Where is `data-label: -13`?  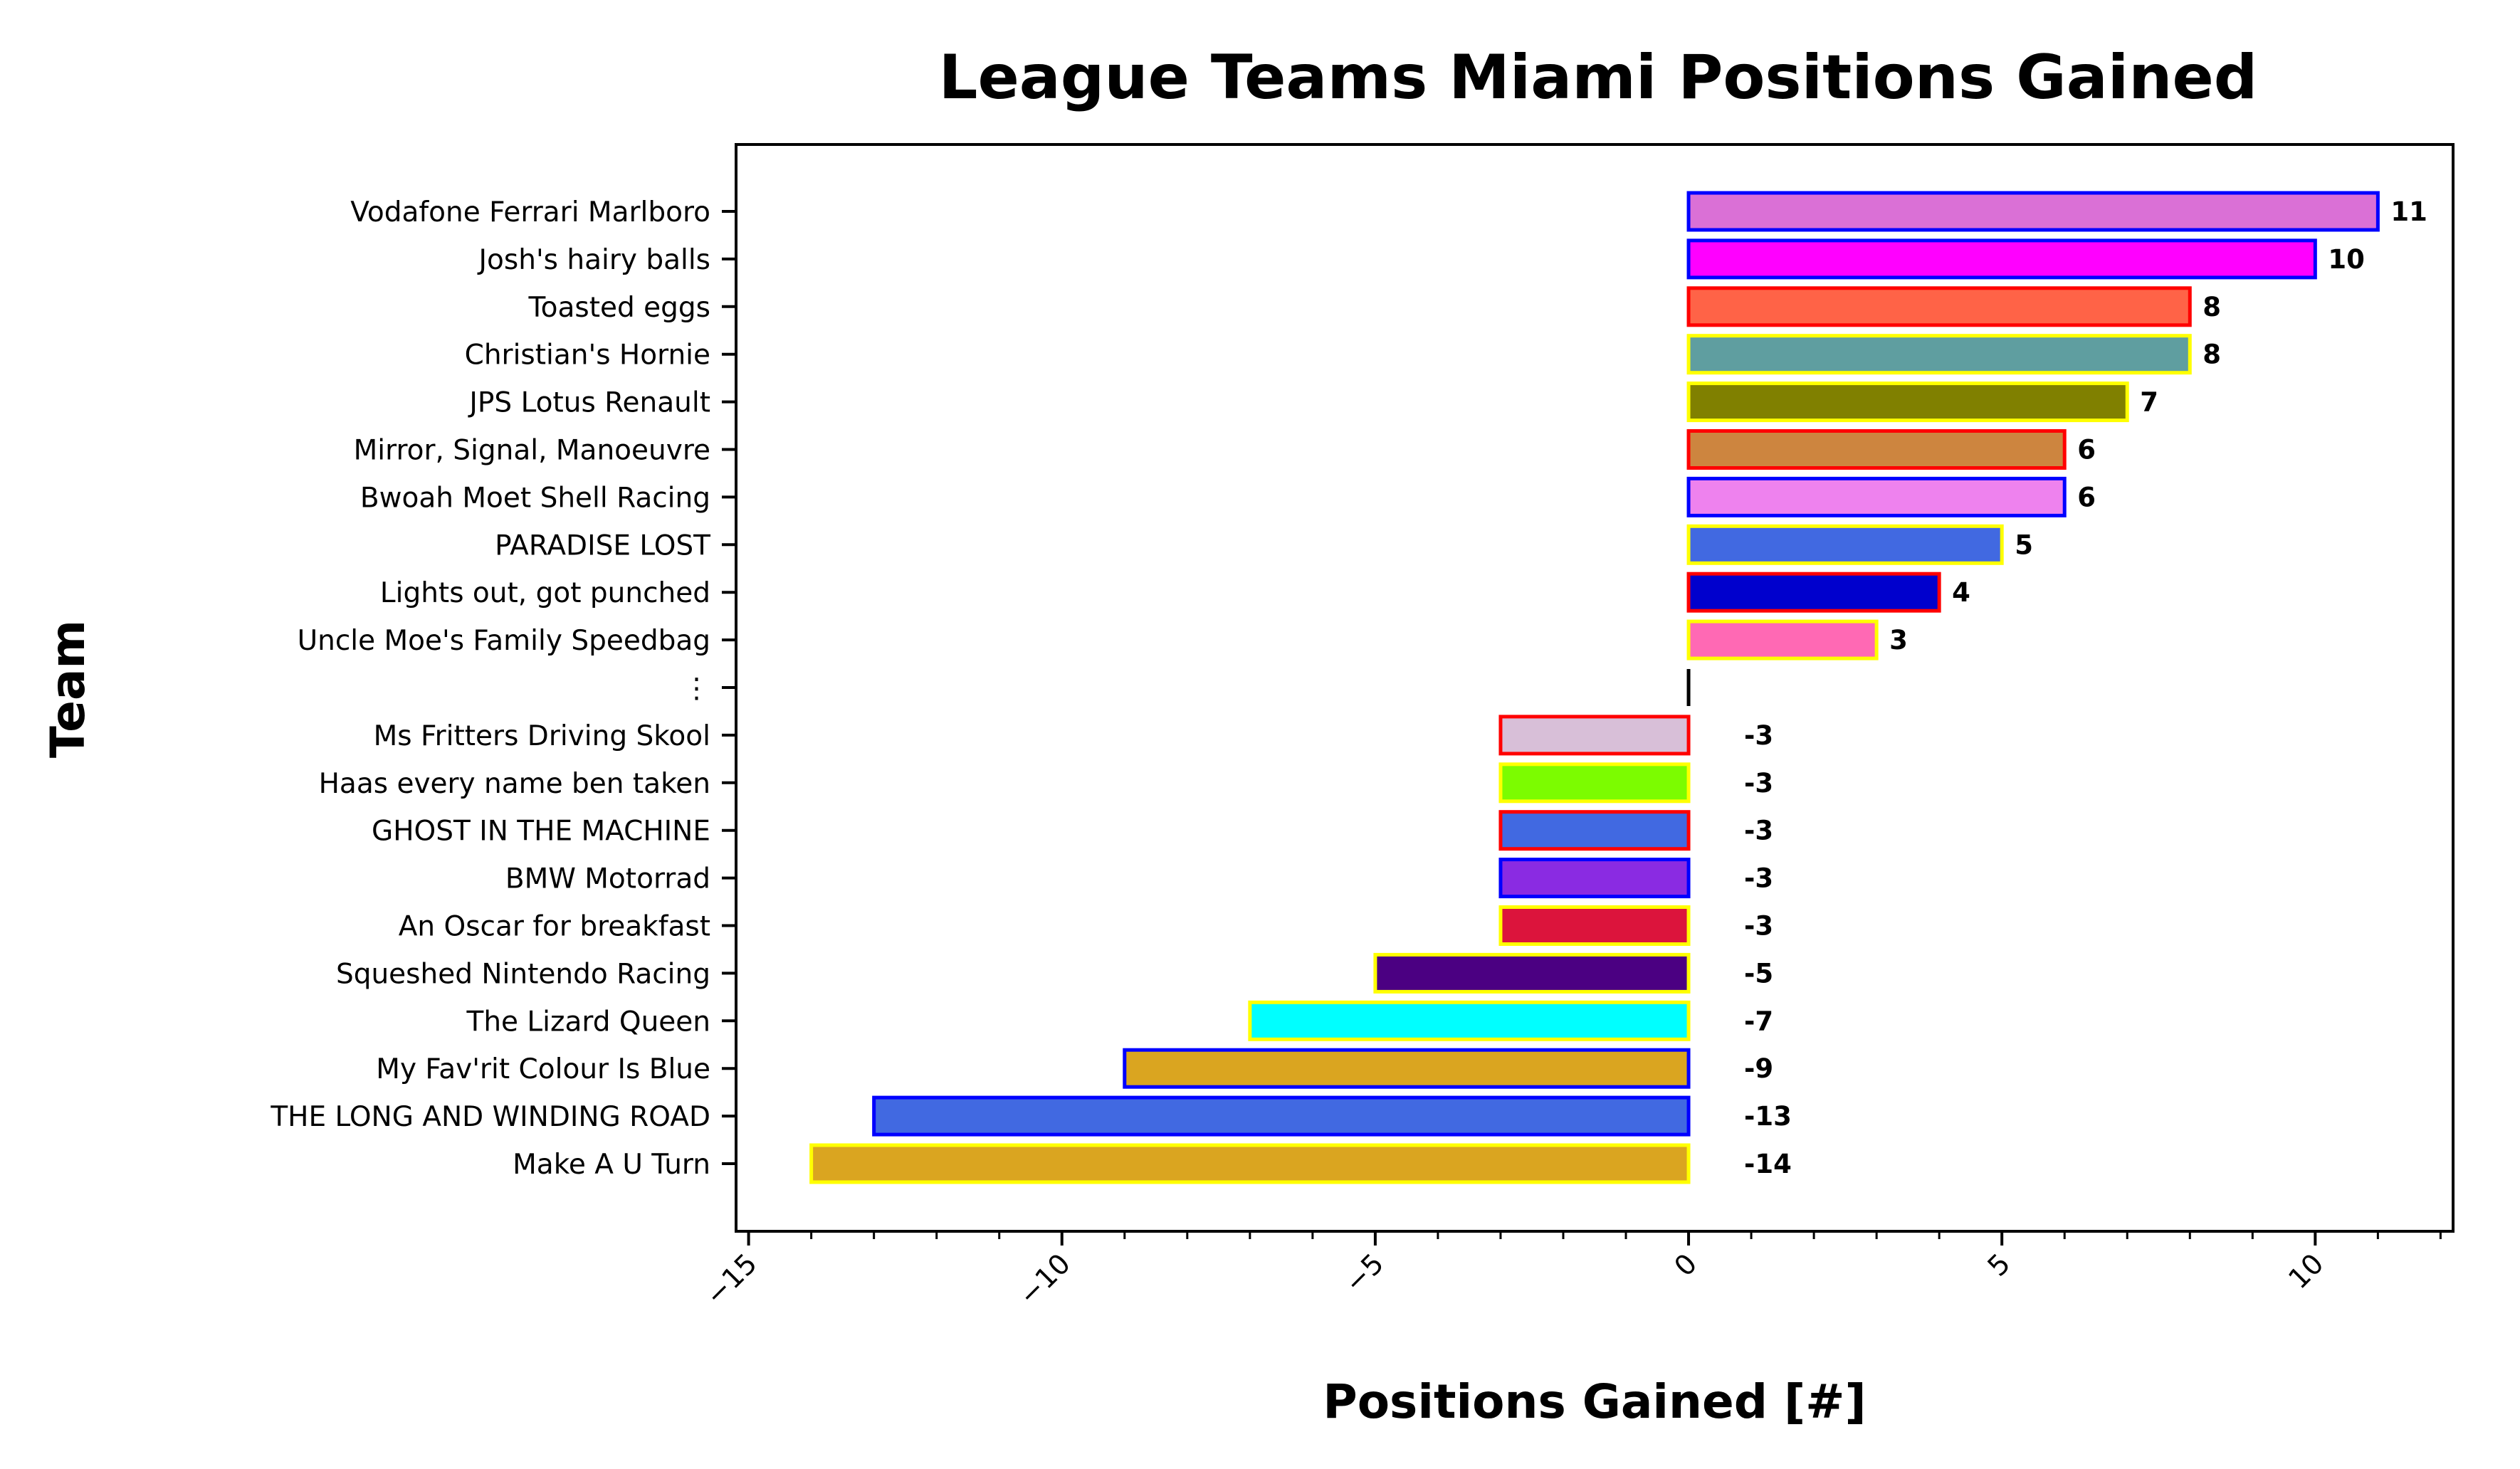 data-label: -13 is located at coordinates (1768, 1116).